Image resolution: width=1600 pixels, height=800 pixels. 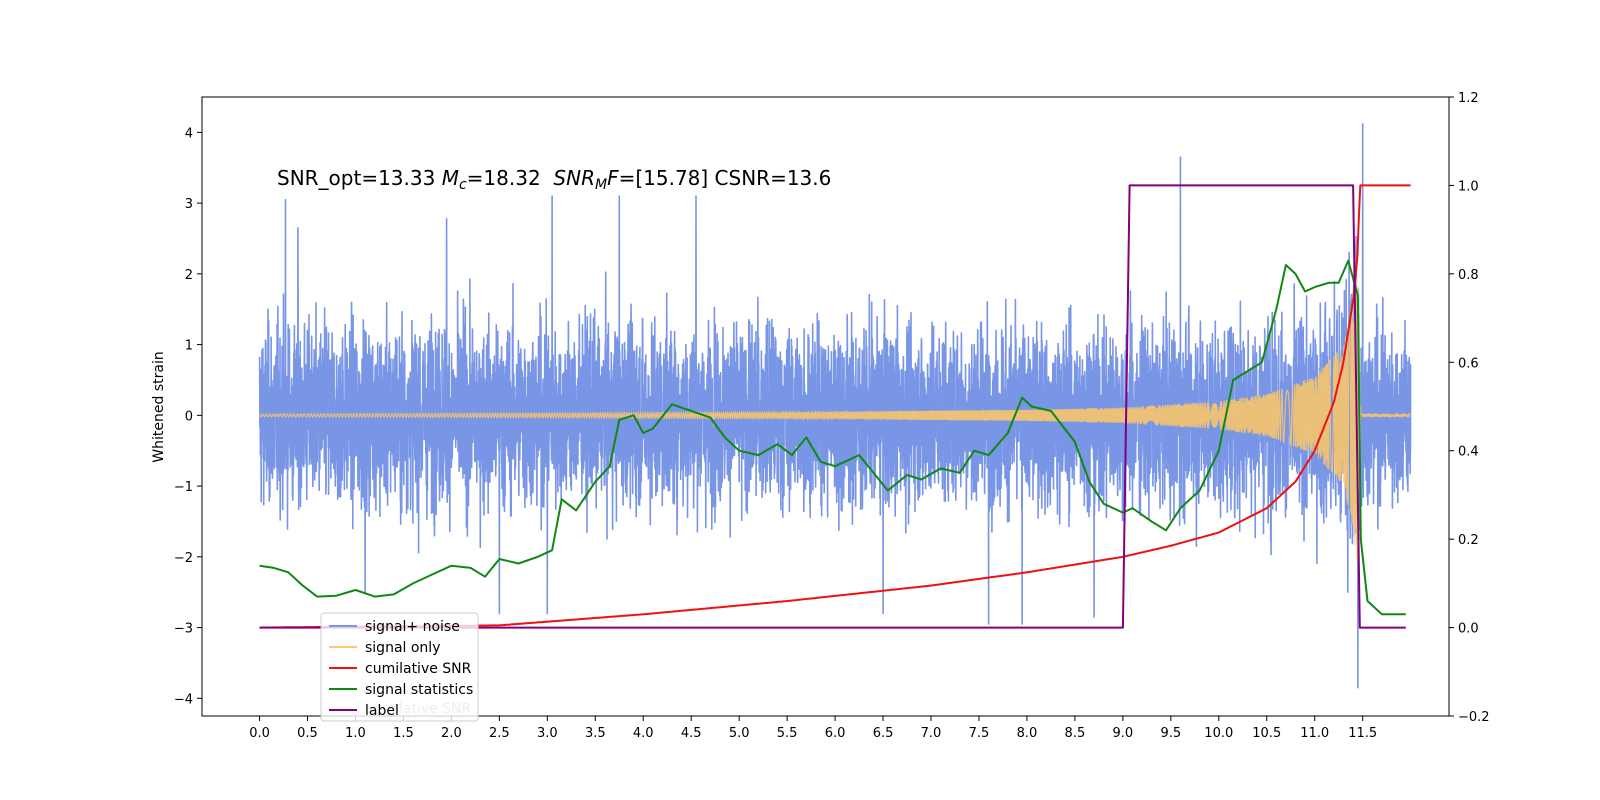 I want to click on x-tick-label: 7.5, so click(x=979, y=733).